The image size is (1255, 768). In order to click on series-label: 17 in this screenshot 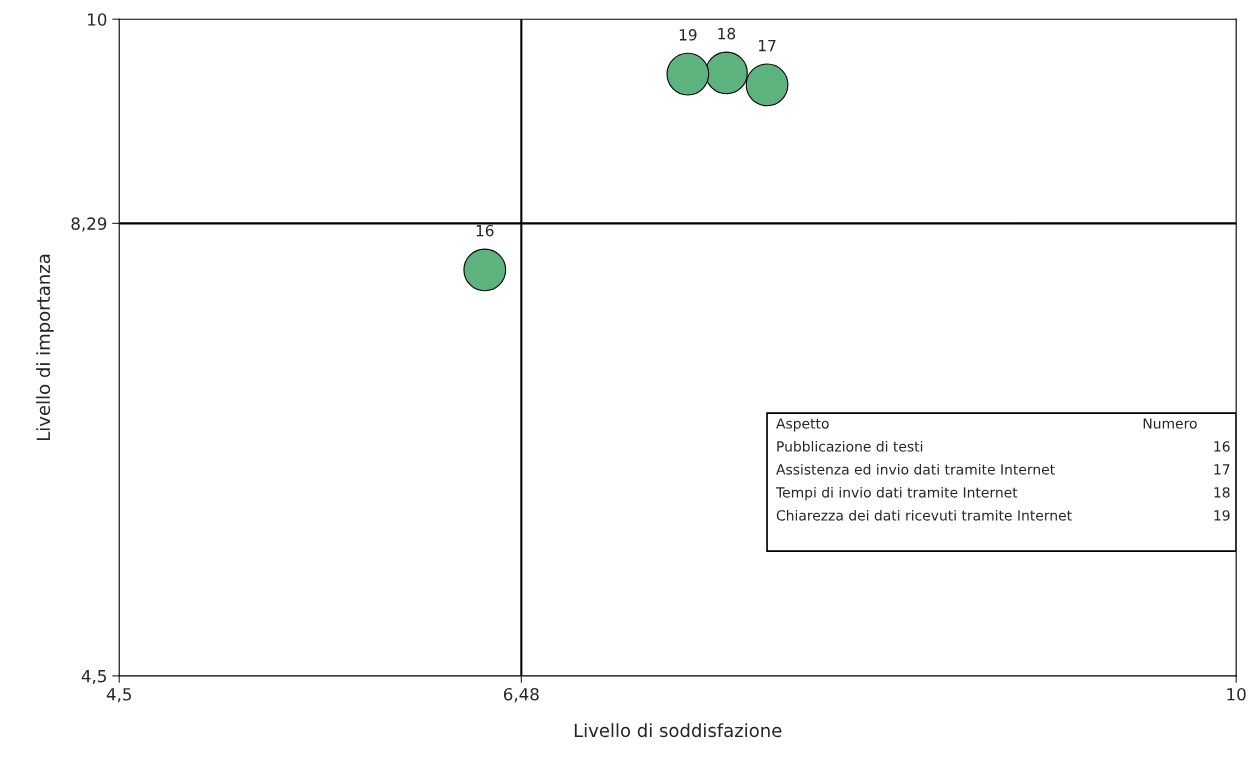, I will do `click(767, 45)`.